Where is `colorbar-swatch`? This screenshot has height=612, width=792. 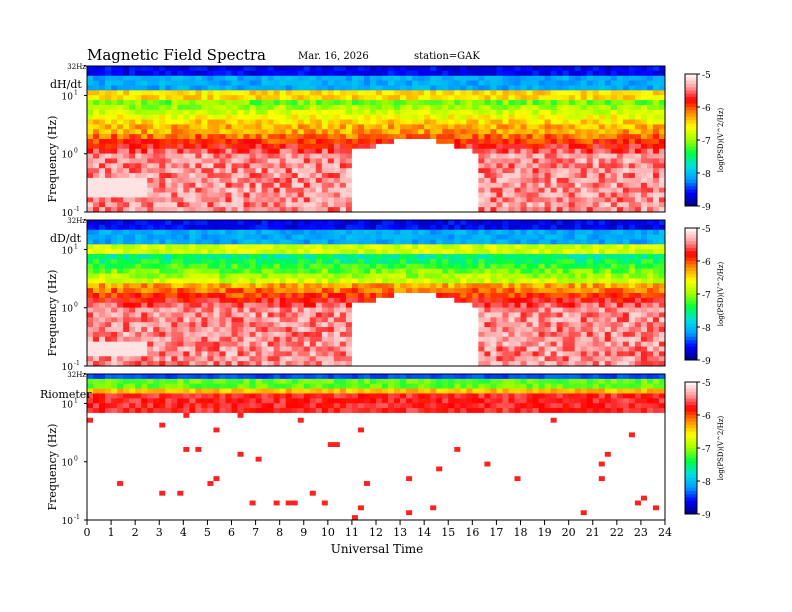
colorbar-swatch is located at coordinates (691, 194).